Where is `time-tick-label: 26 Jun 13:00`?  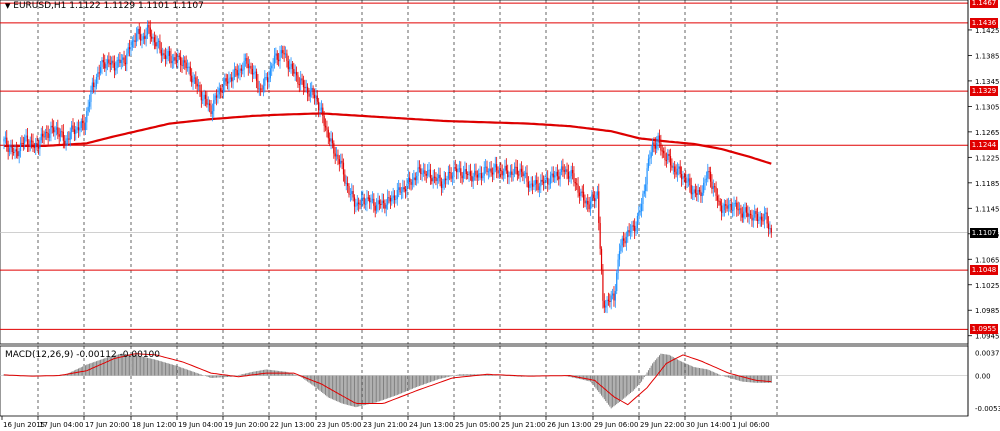 time-tick-label: 26 Jun 13:00 is located at coordinates (569, 425).